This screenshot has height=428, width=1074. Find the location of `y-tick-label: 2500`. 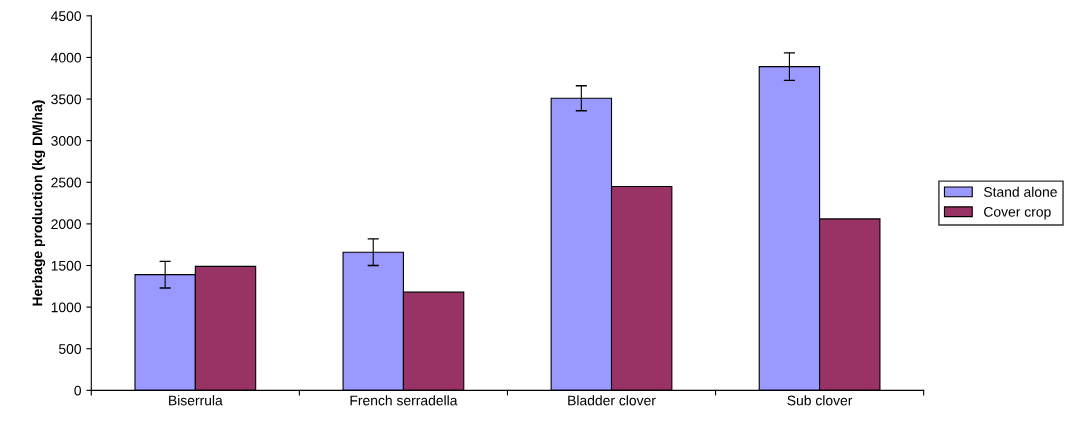

y-tick-label: 2500 is located at coordinates (66, 182).